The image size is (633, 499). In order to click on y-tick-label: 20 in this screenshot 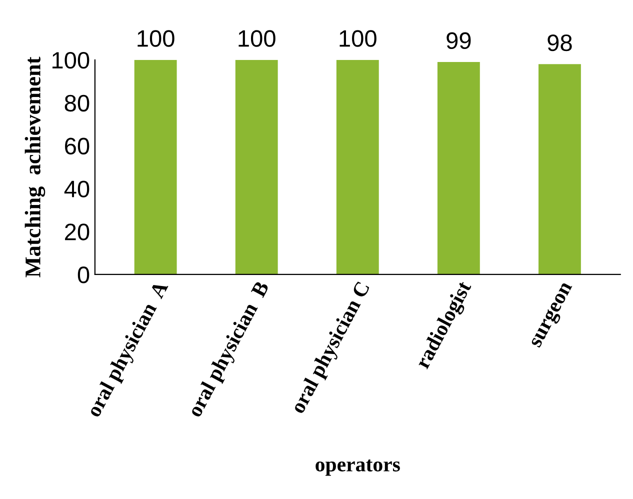, I will do `click(77, 232)`.